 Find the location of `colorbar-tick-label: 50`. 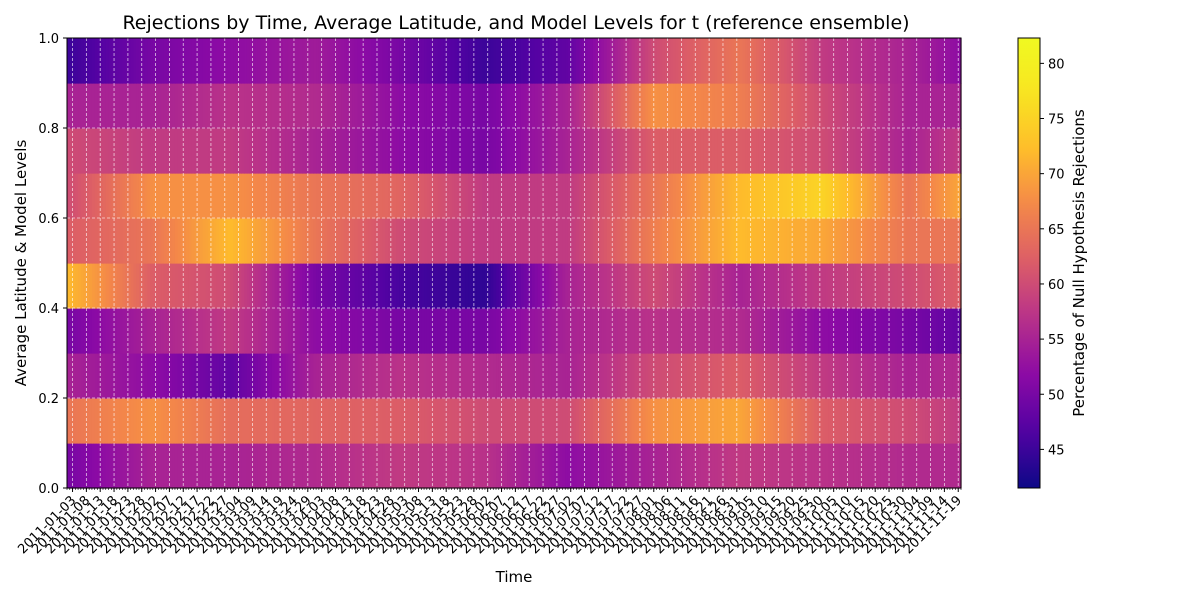

colorbar-tick-label: 50 is located at coordinates (1056, 395).